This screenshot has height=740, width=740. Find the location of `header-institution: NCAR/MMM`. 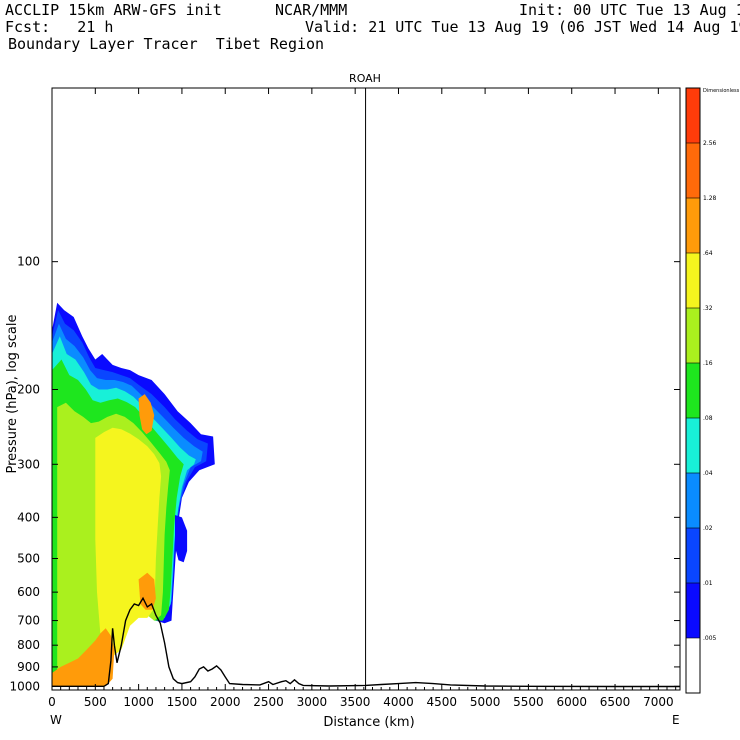

header-institution: NCAR/MMM is located at coordinates (311, 10).